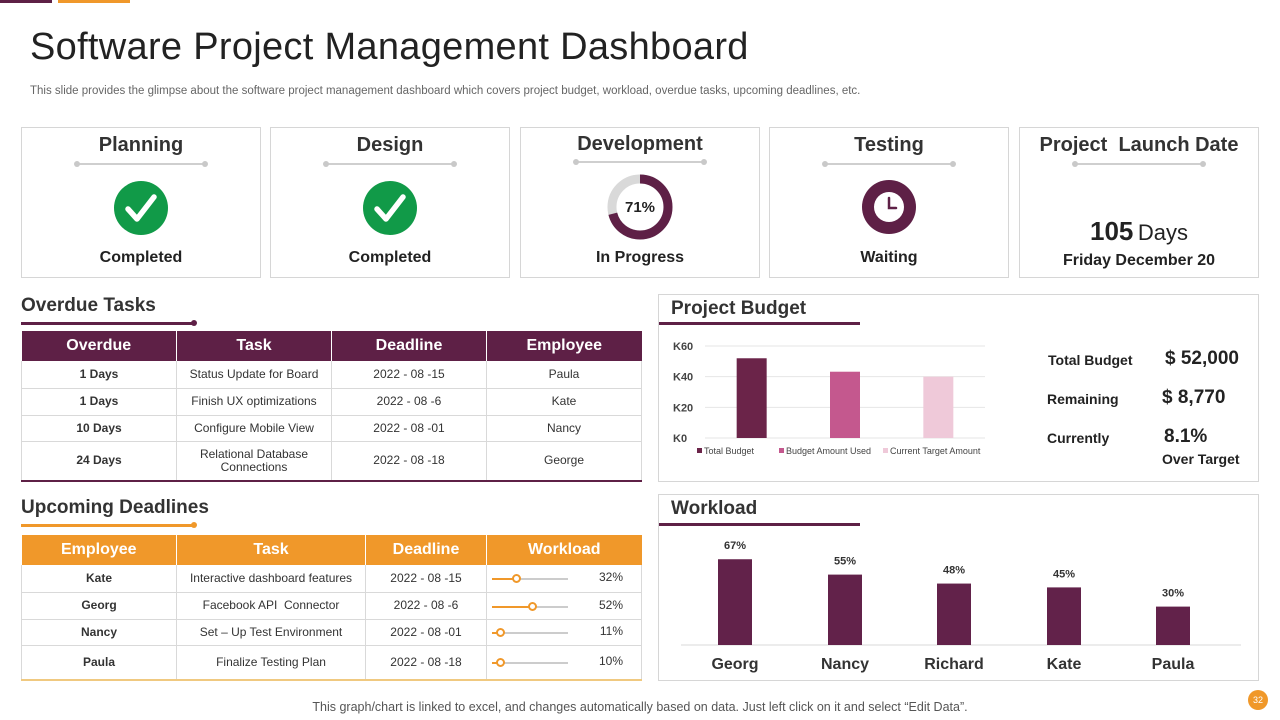 This screenshot has height=720, width=1280. What do you see at coordinates (680, 439) in the screenshot?
I see `y-tick-label: K0` at bounding box center [680, 439].